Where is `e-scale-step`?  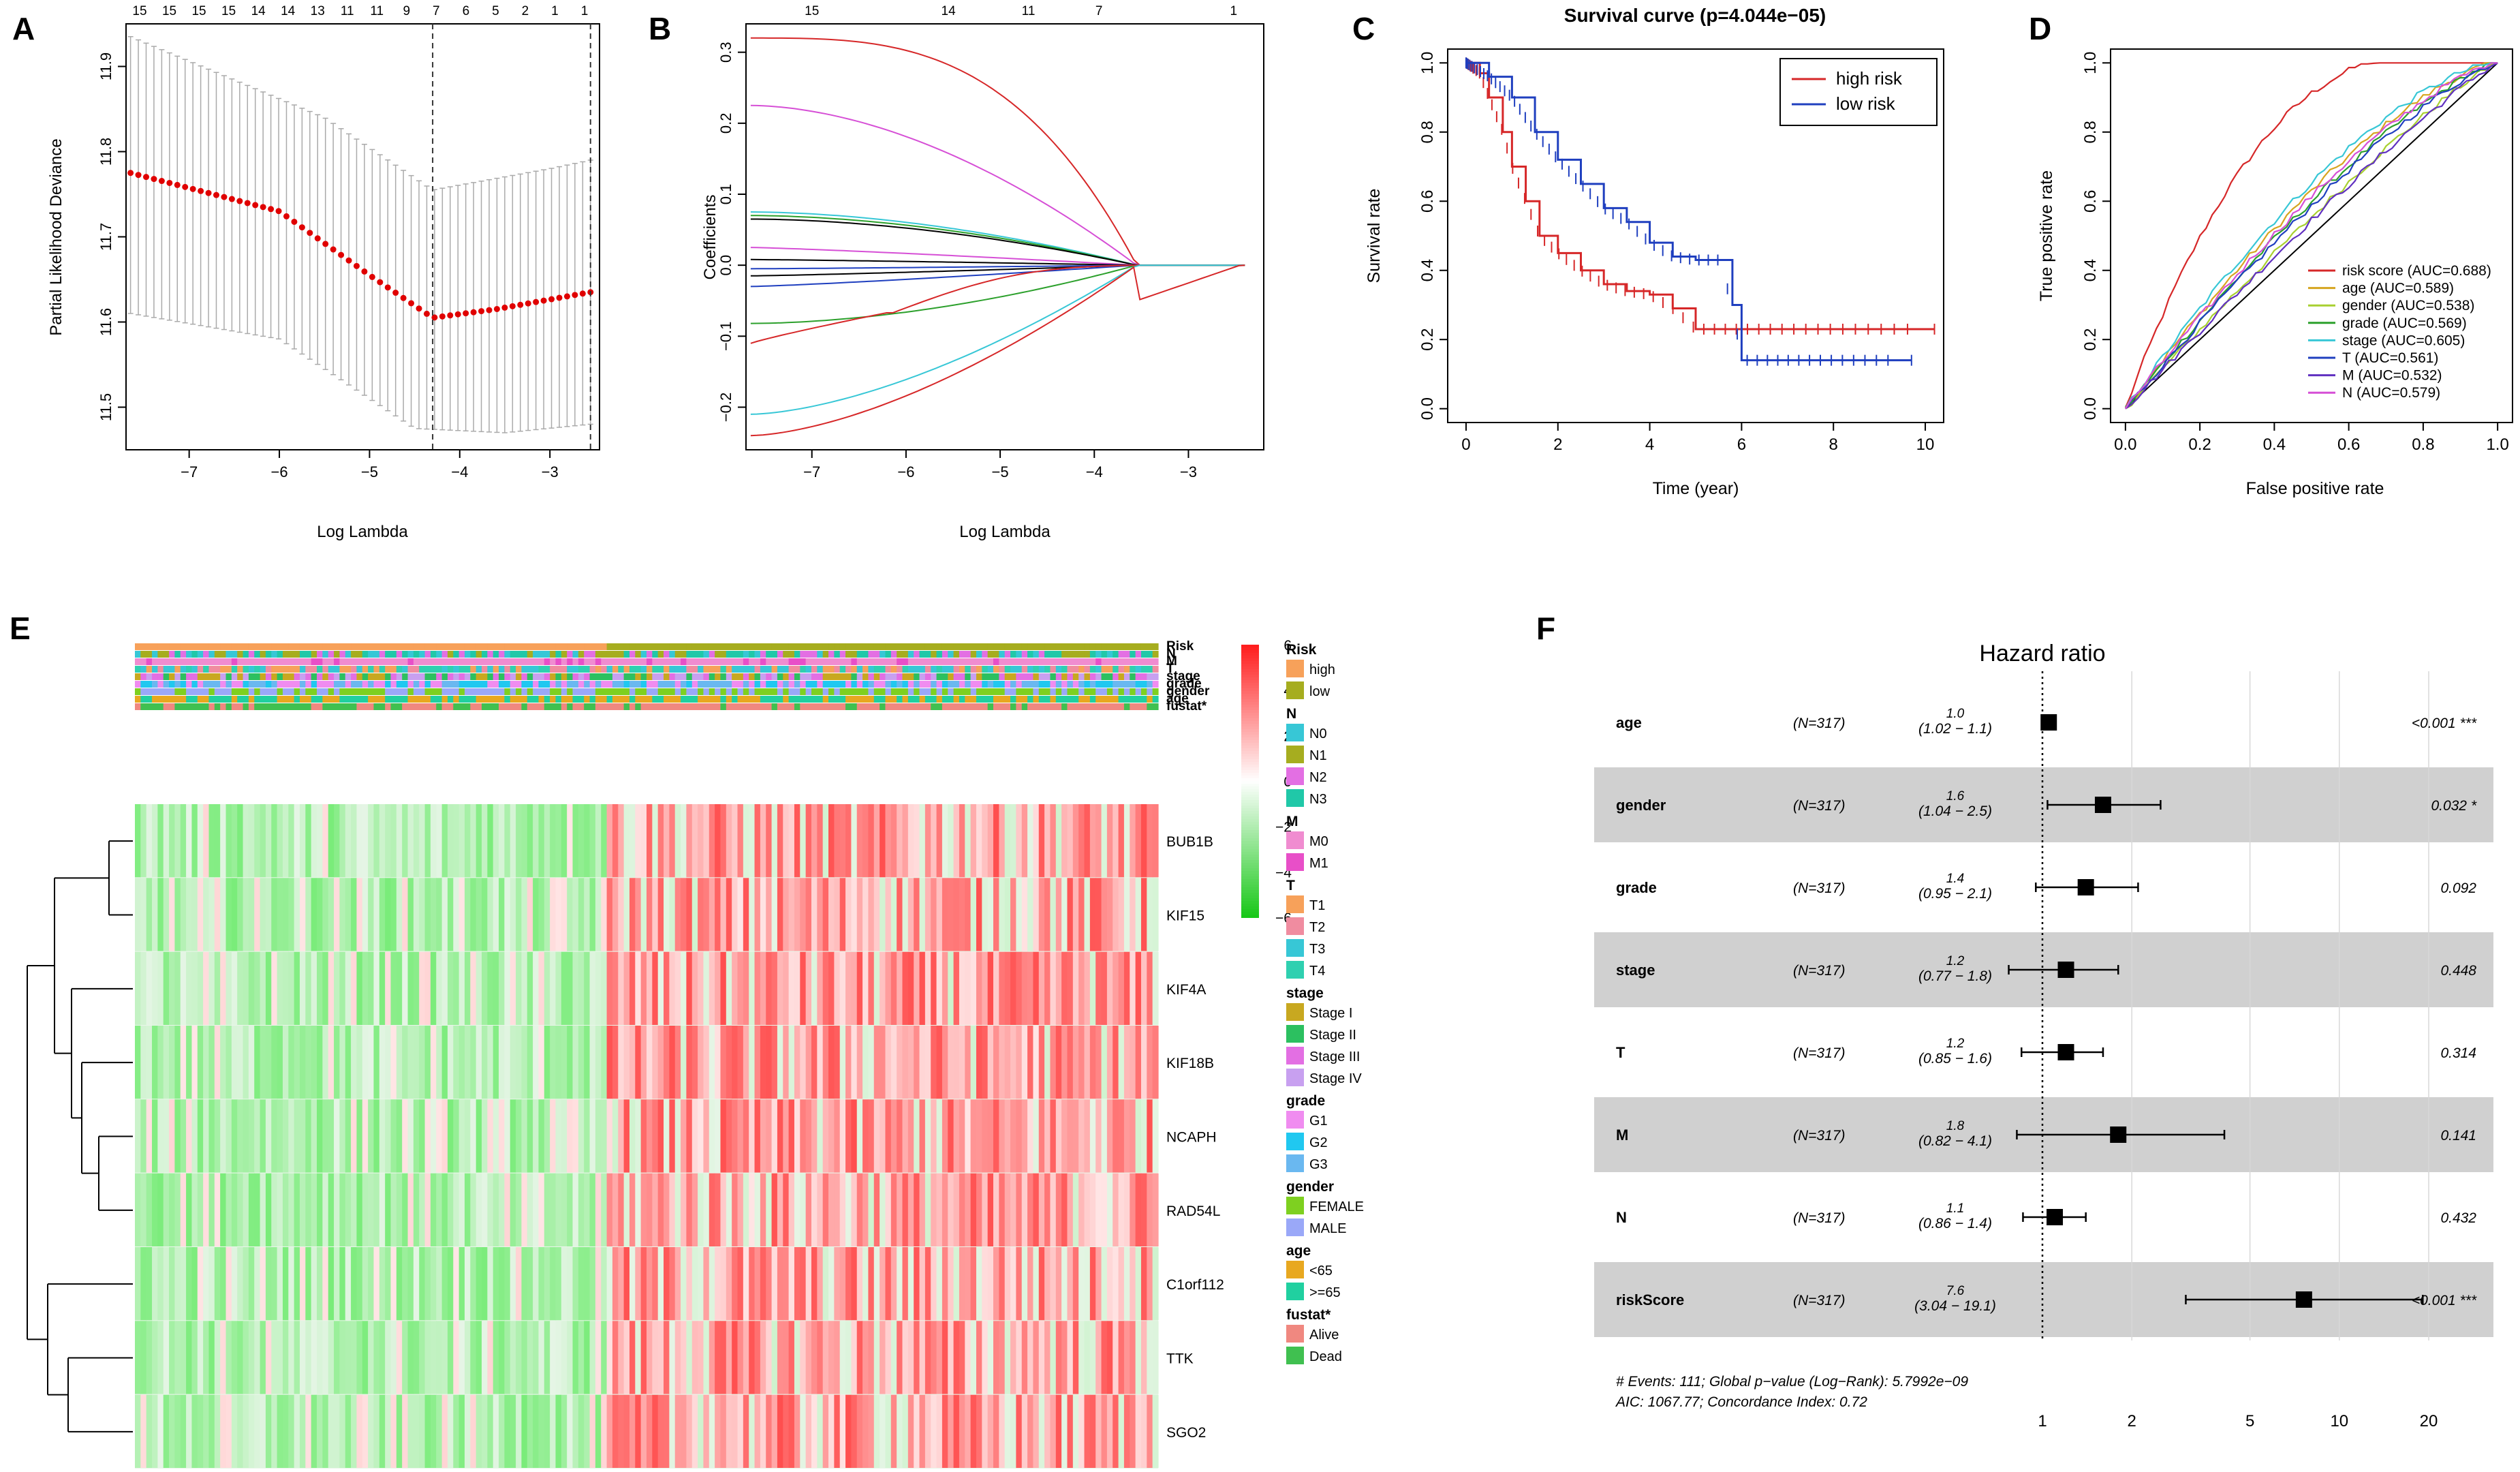
e-scale-step is located at coordinates (1250, 646).